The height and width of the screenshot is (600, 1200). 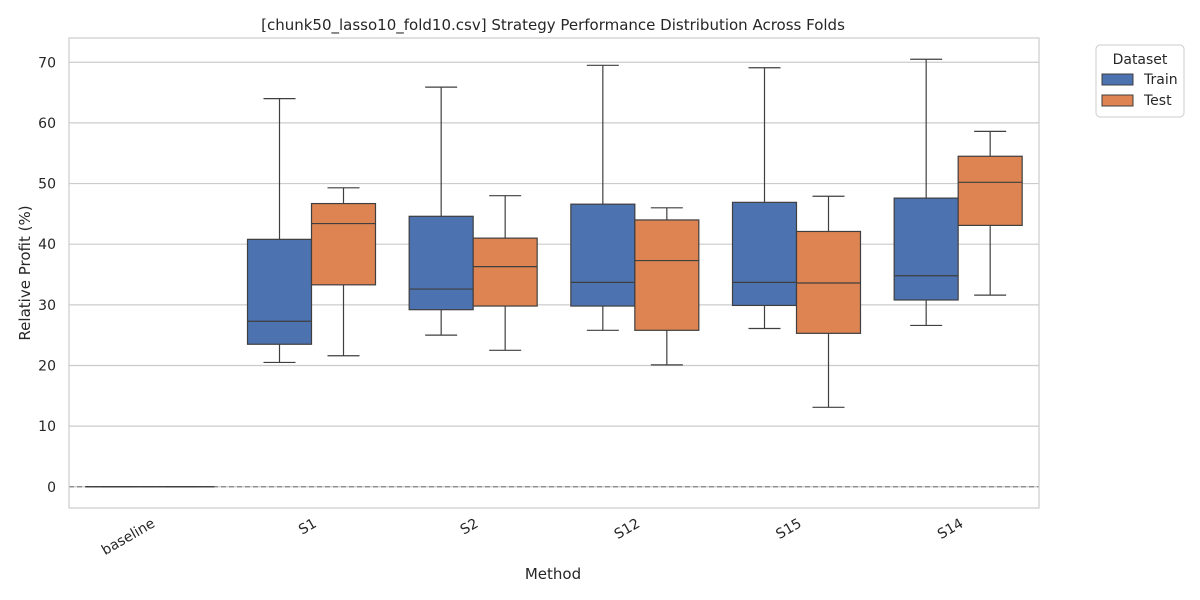 I want to click on box-test-s1, so click(x=343, y=272).